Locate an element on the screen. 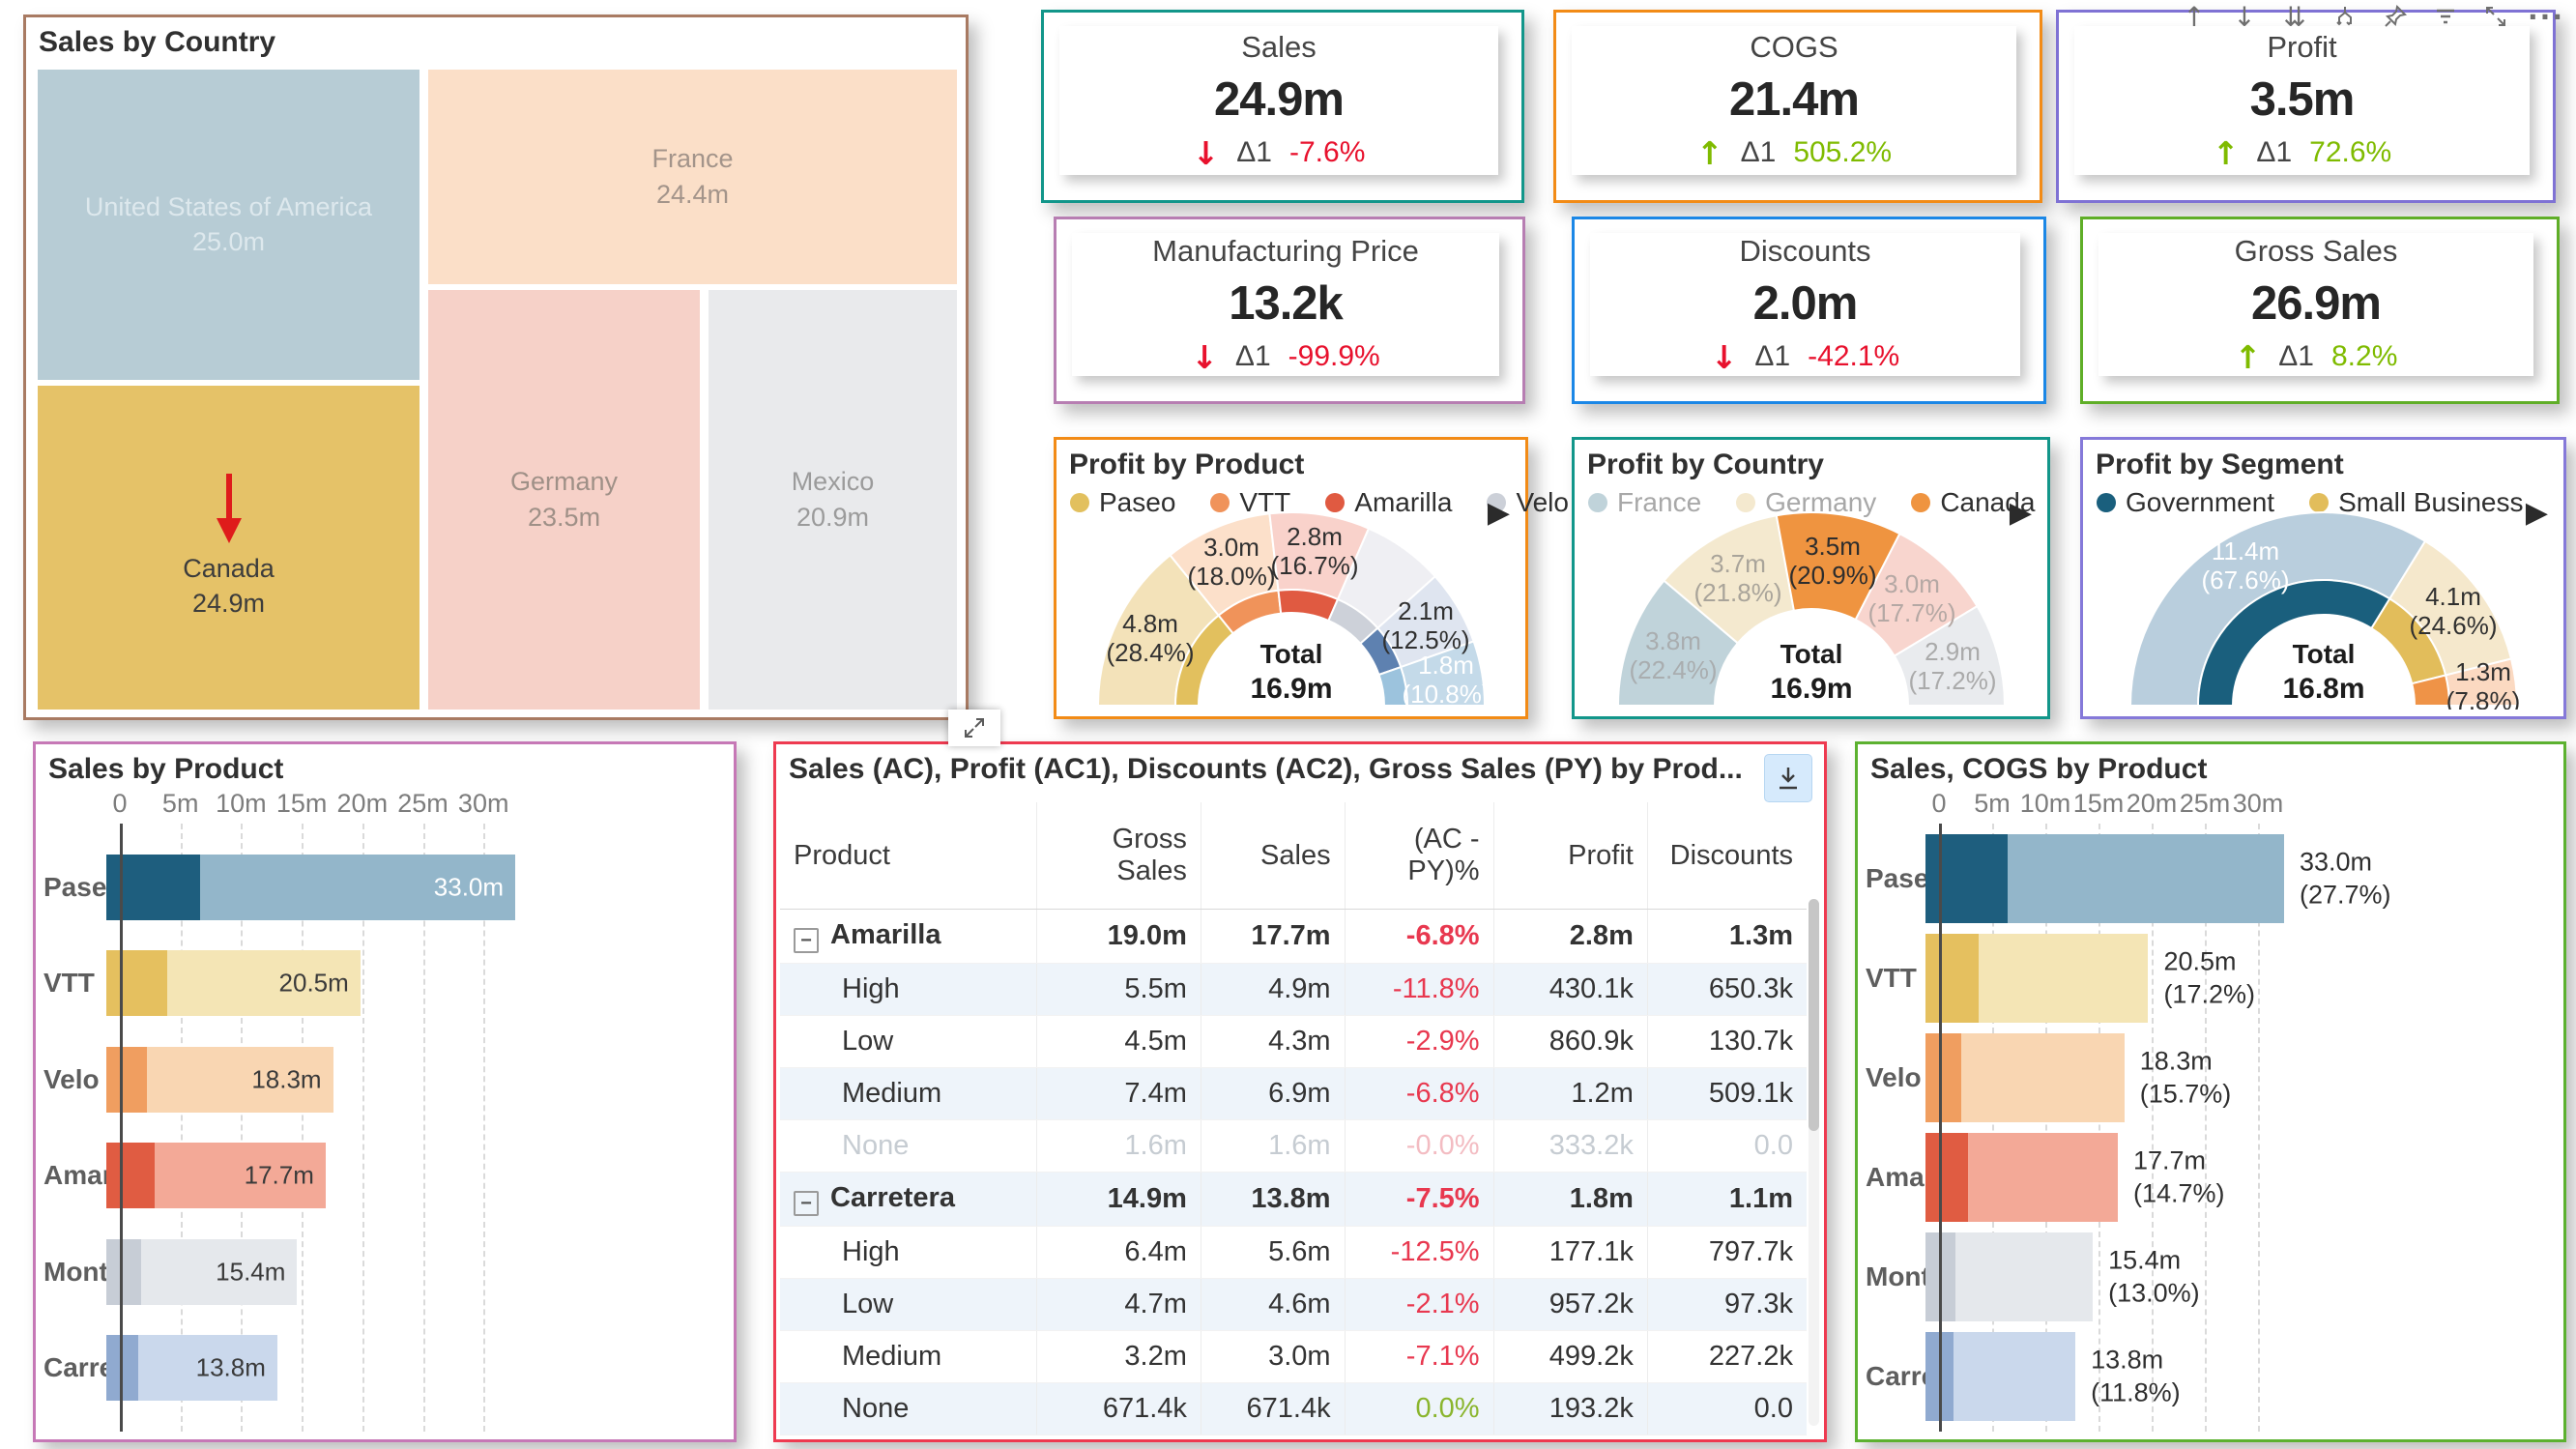  drill-down-icon: ↓ is located at coordinates (2244, 17).